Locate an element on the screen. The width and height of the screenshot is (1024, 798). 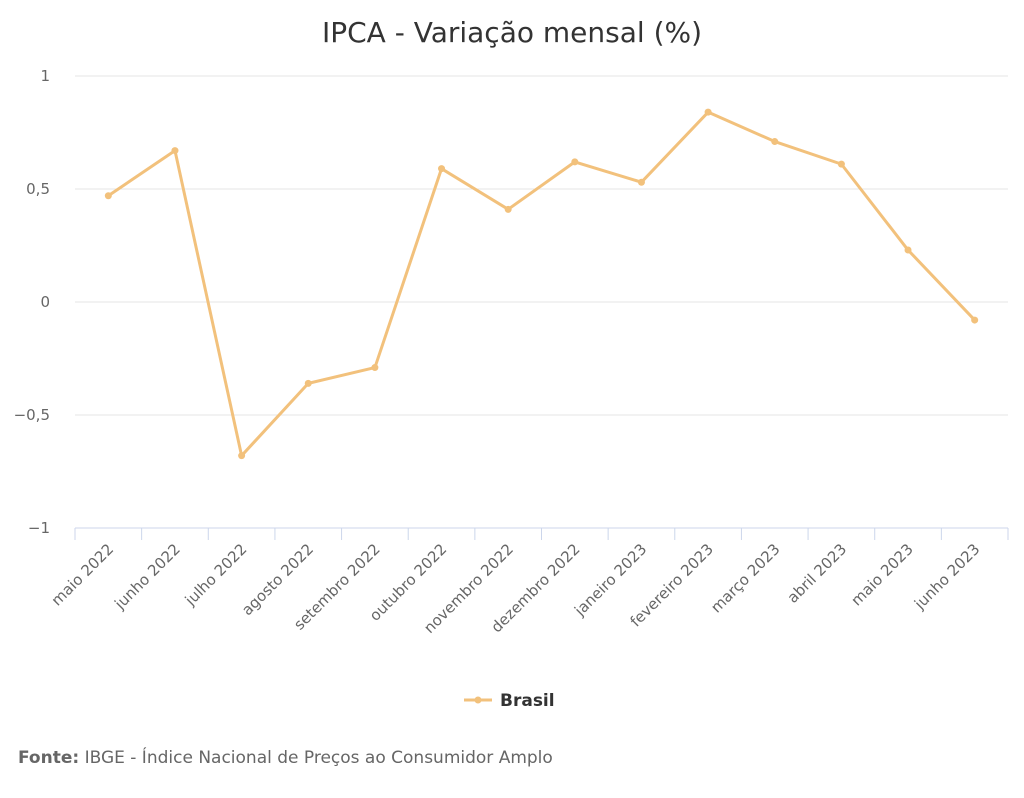
x-tick-label: abril 2023 is located at coordinates (817, 573).